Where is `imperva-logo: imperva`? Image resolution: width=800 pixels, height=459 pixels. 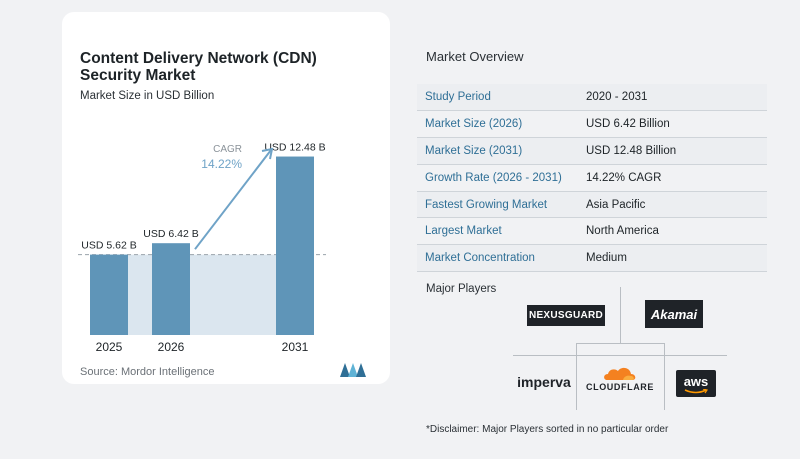 imperva-logo: imperva is located at coordinates (544, 382).